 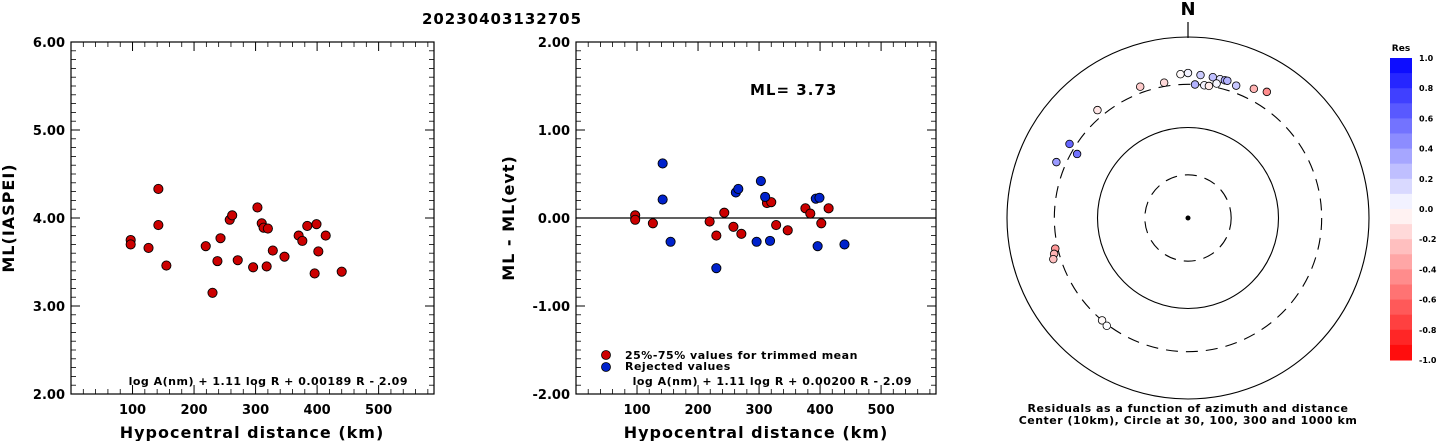 What do you see at coordinates (1428, 269) in the screenshot?
I see `colorbar-tick-label: -0.4` at bounding box center [1428, 269].